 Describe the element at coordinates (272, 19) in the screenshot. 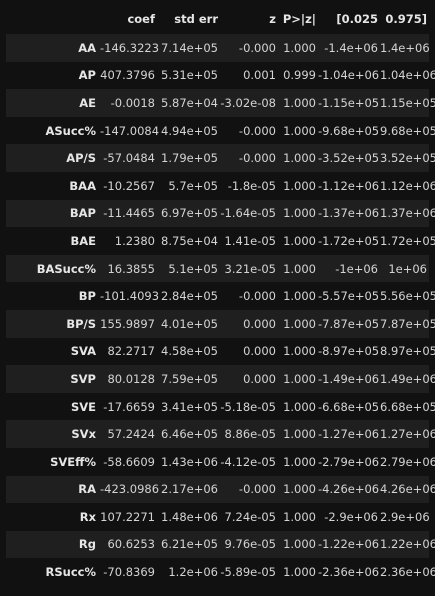

I see `z-header: z` at that location.